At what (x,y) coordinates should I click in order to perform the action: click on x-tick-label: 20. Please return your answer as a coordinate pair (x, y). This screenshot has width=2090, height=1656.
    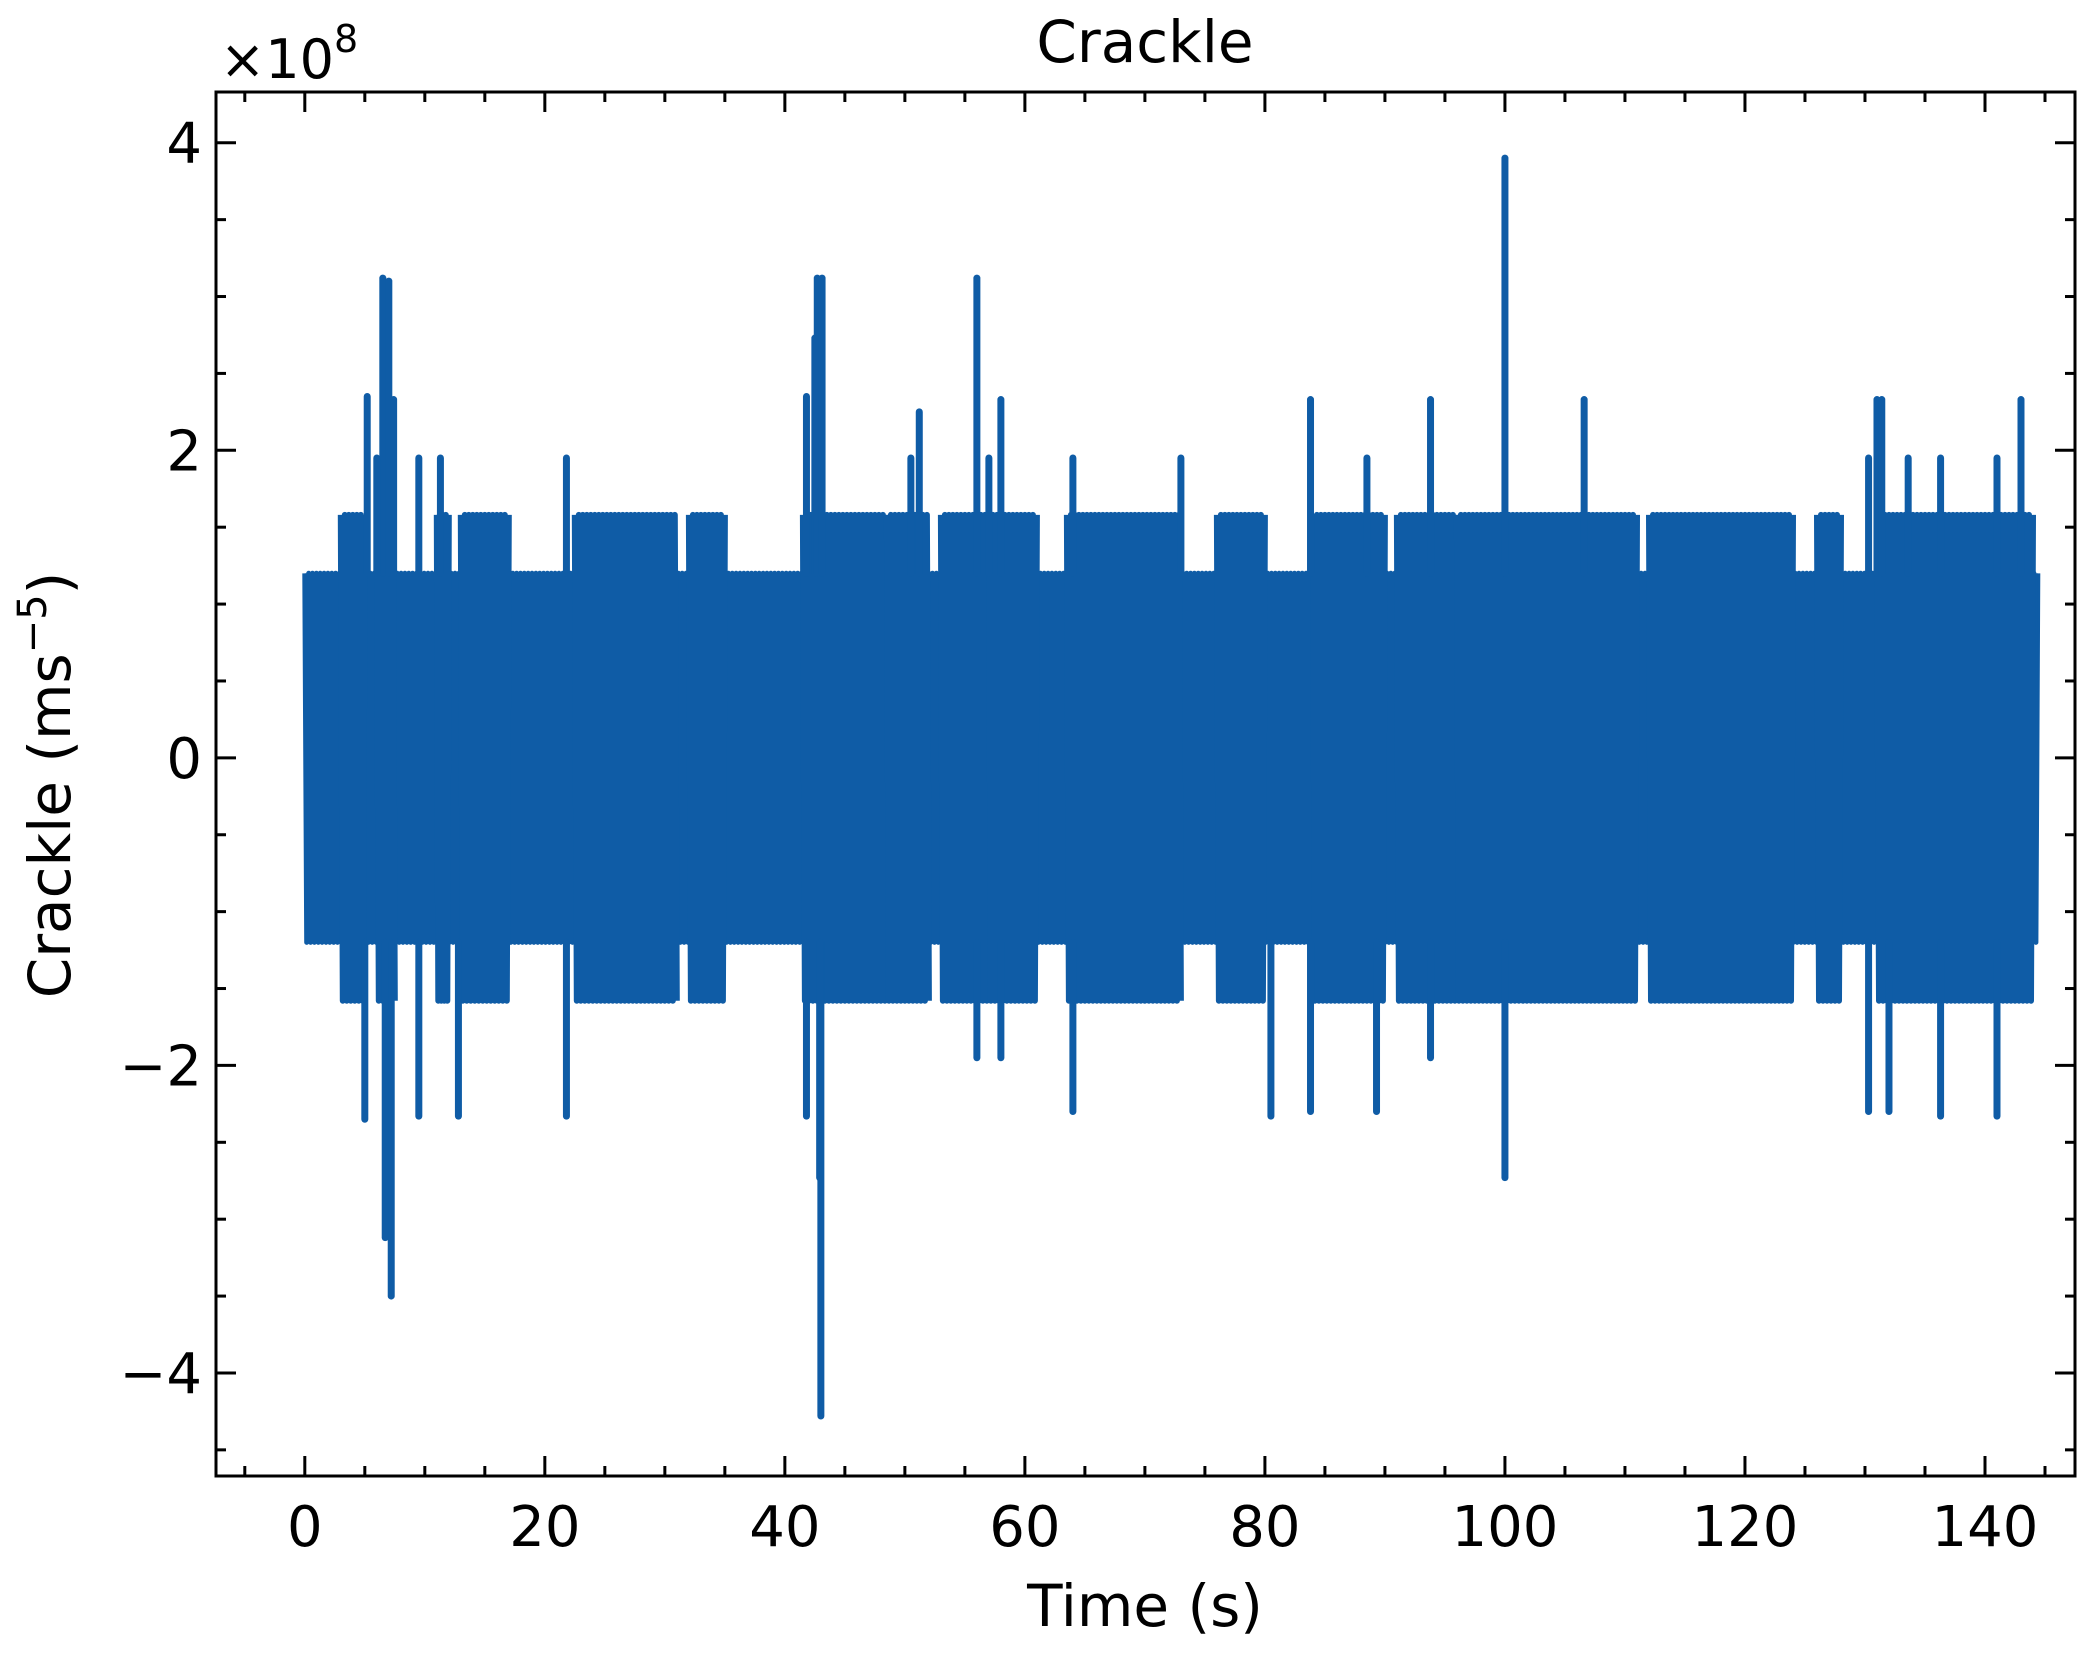
    Looking at the image, I should click on (544, 1527).